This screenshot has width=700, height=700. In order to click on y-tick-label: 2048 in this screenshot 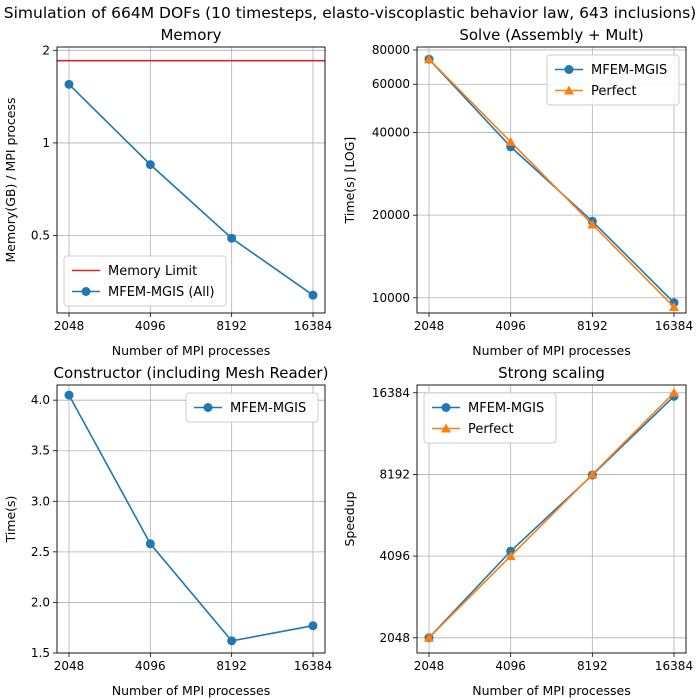, I will do `click(394, 638)`.